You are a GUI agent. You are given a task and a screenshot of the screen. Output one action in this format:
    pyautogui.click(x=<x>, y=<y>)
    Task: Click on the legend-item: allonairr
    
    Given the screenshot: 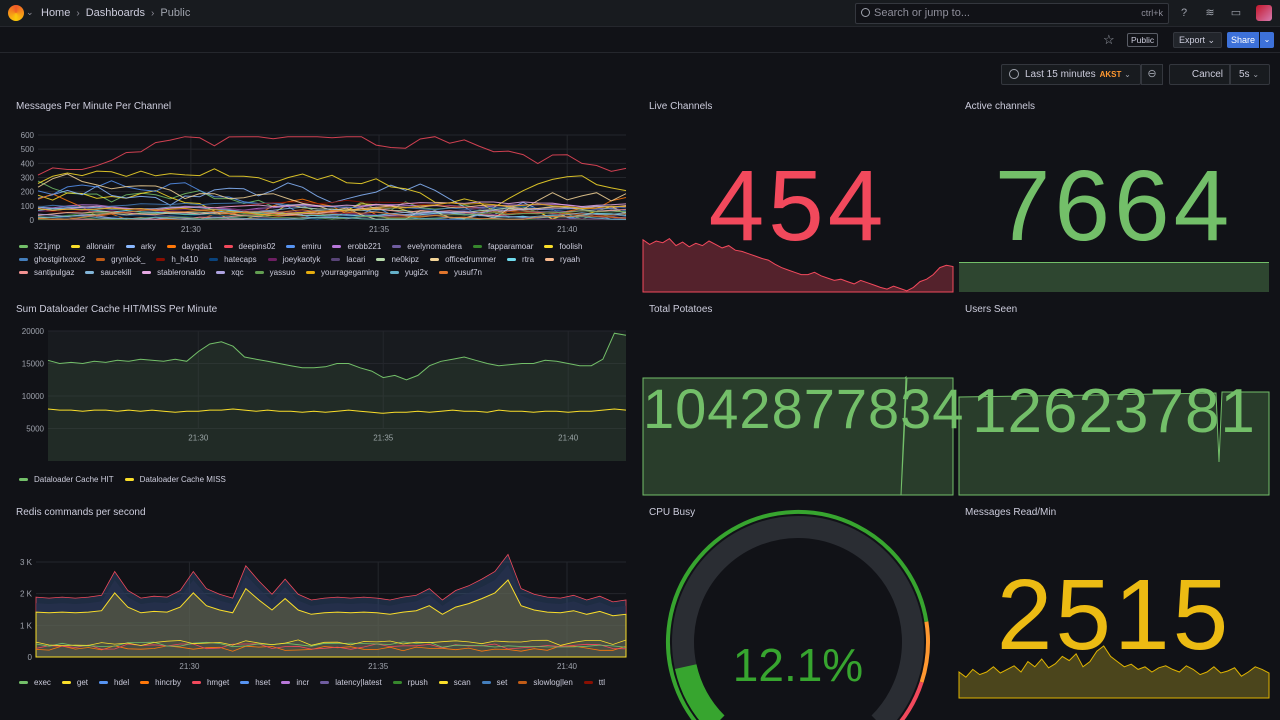 What is the action you would take?
    pyautogui.click(x=93, y=246)
    